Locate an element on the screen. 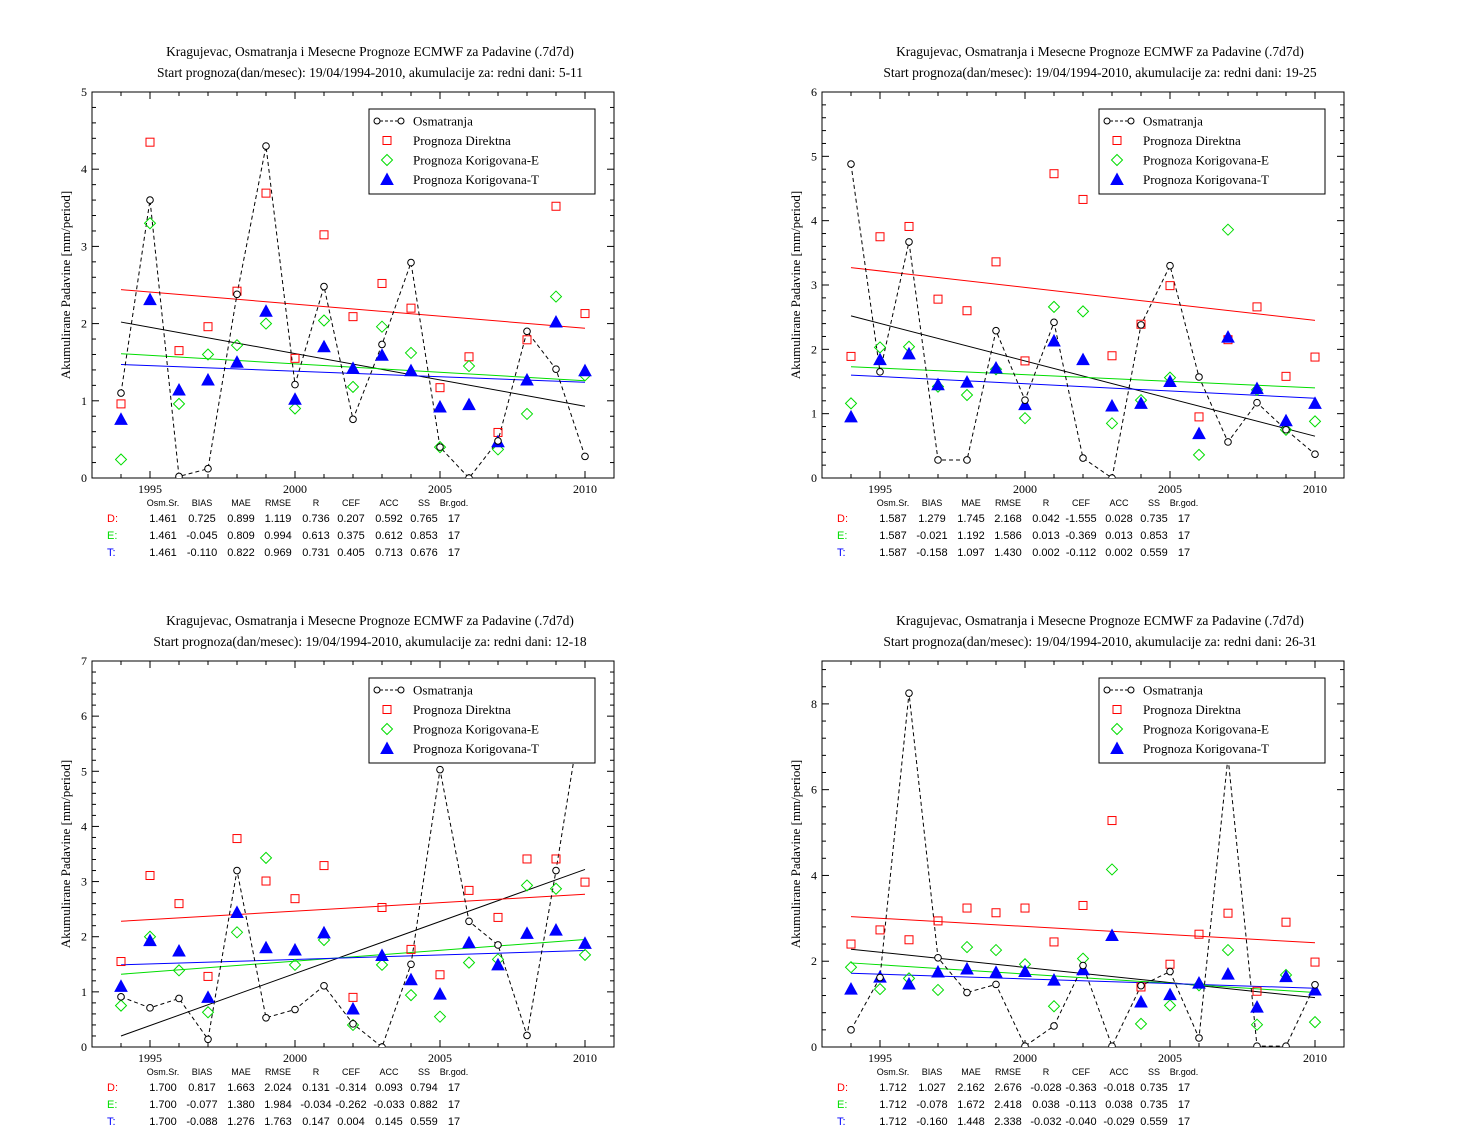 Image resolution: width=1462 pixels, height=1138 pixels. y-tick-label: 5 is located at coordinates (814, 156).